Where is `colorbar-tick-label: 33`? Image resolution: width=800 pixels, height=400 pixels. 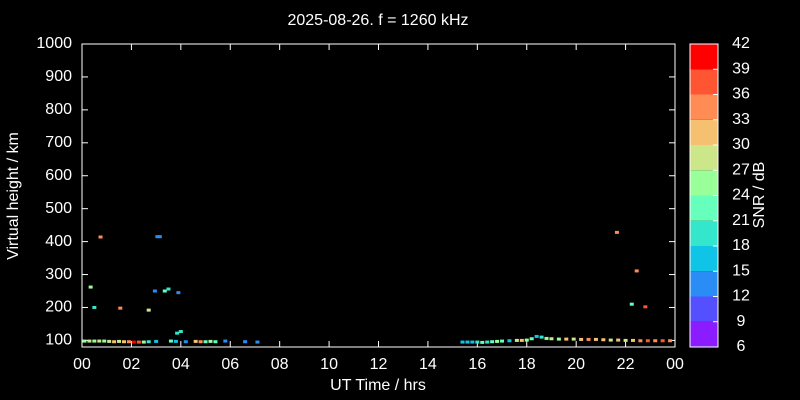
colorbar-tick-label: 33 is located at coordinates (741, 119).